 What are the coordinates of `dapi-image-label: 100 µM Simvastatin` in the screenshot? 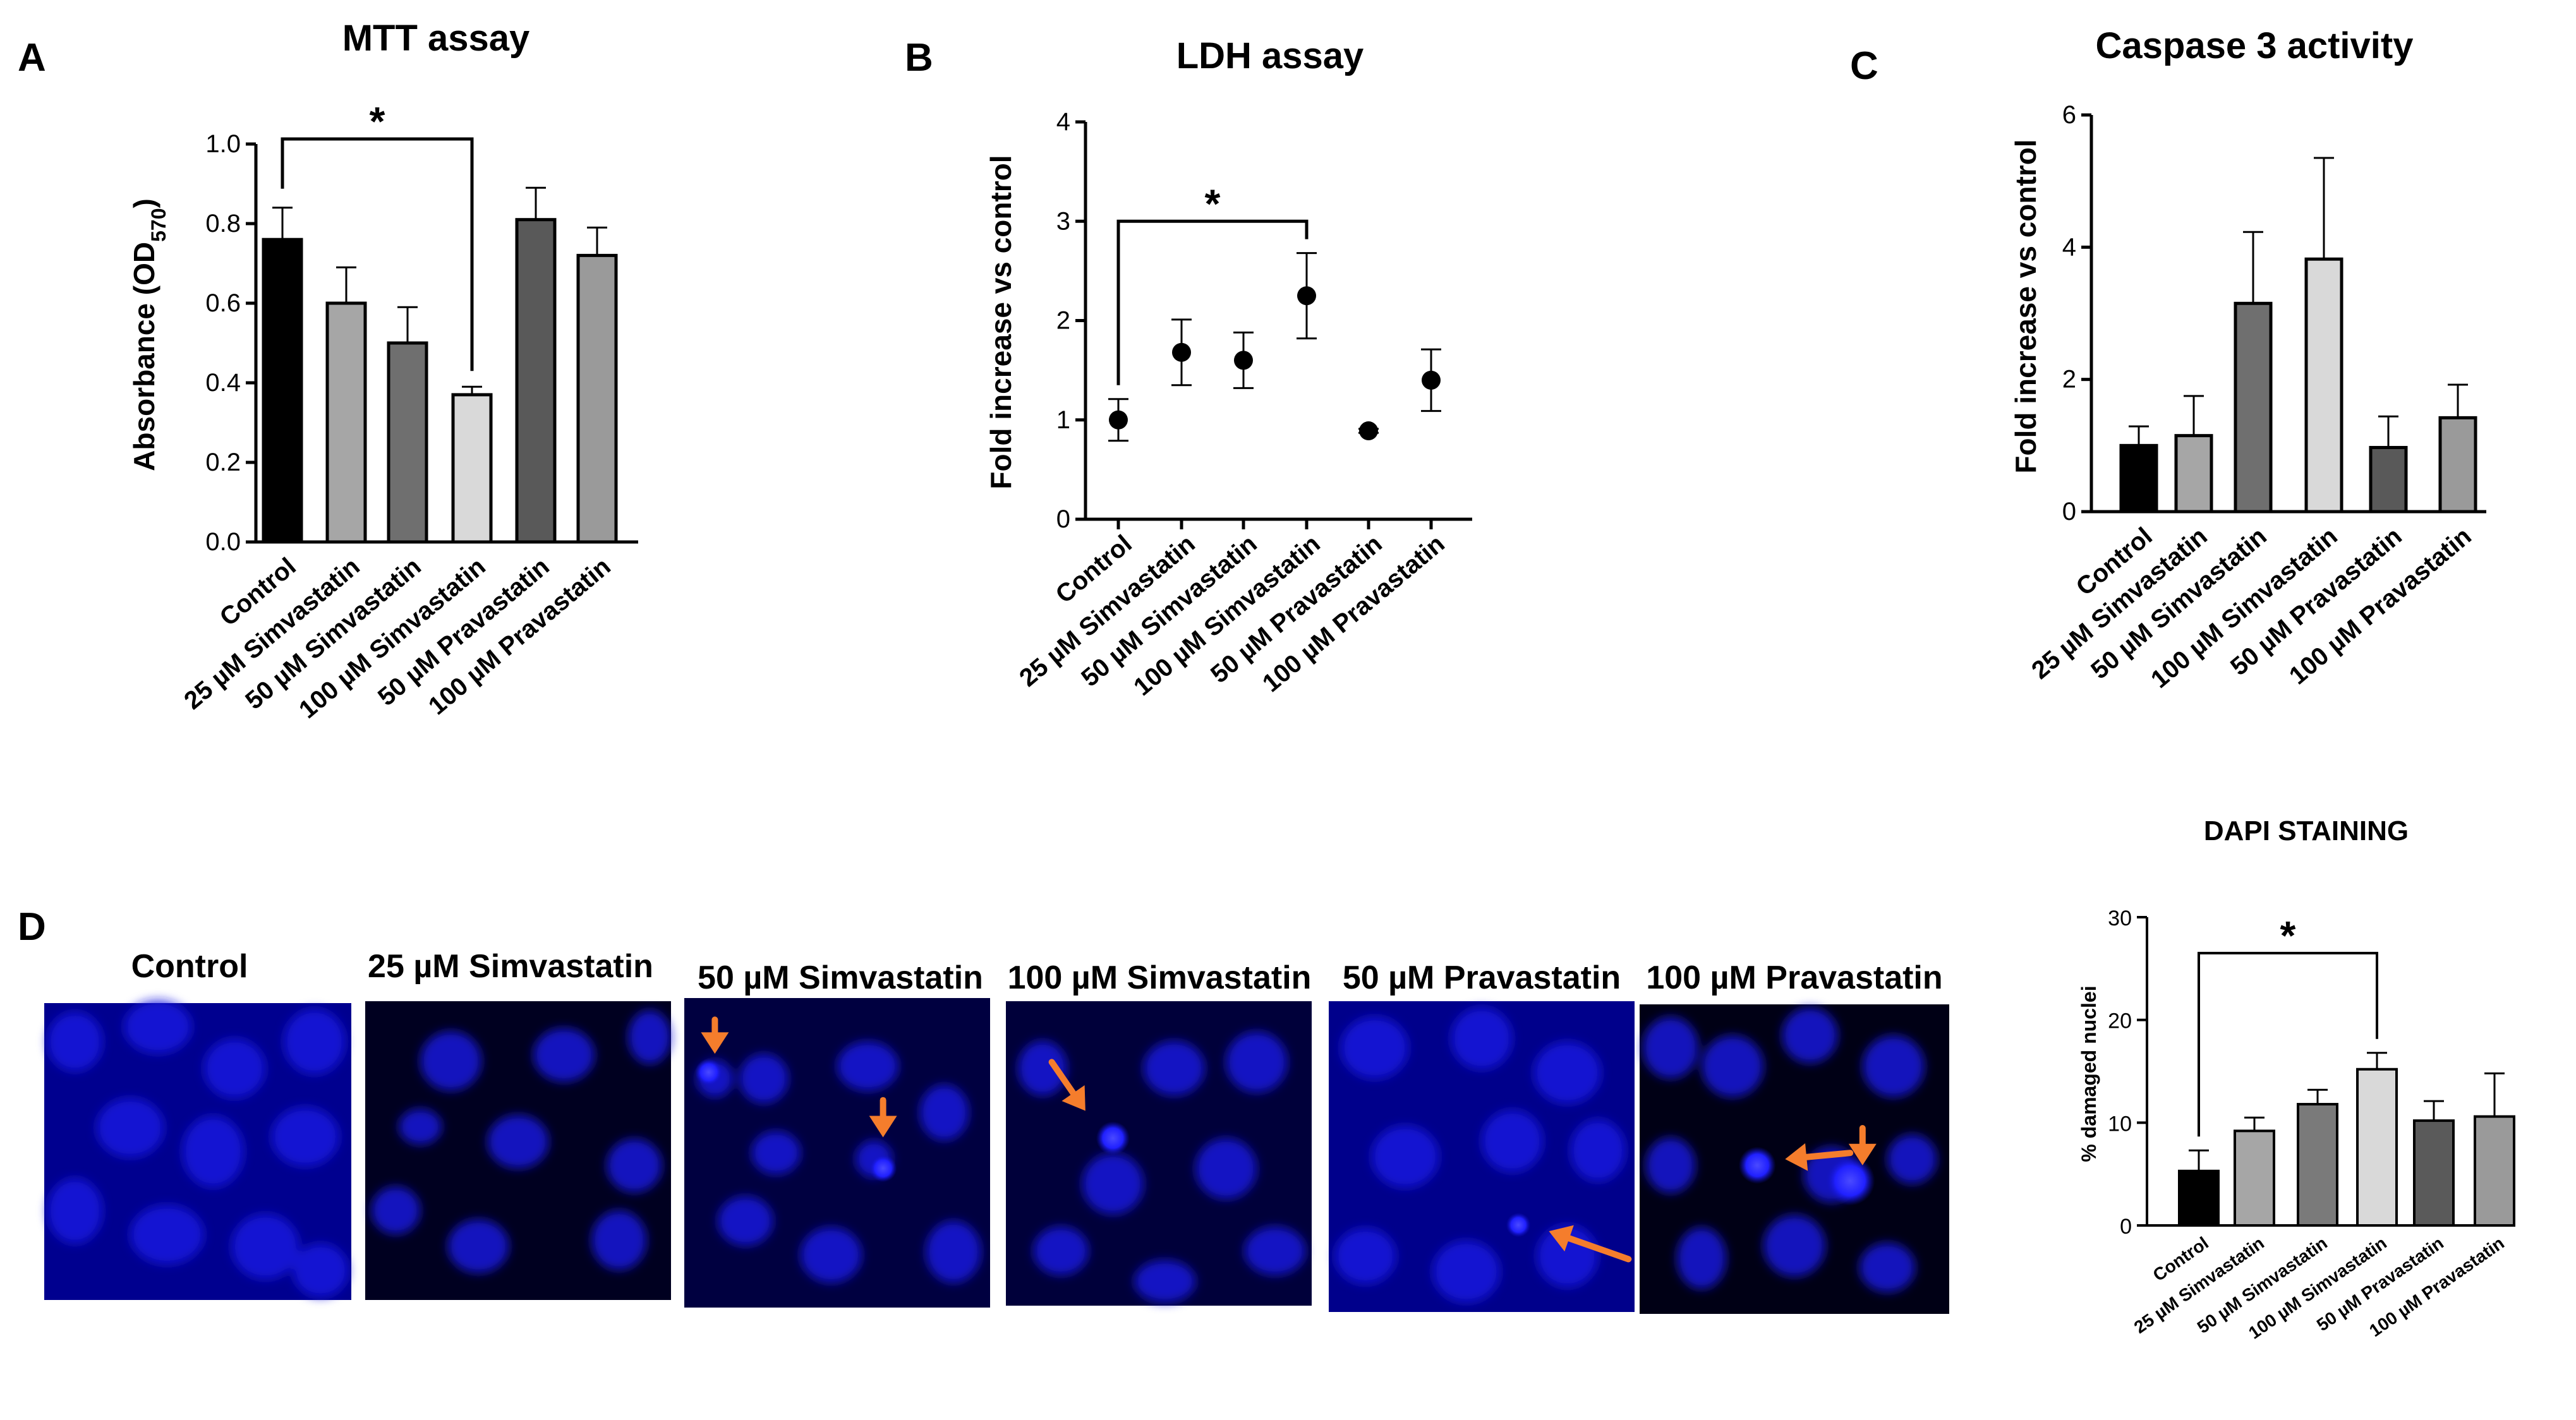 It's located at (1160, 978).